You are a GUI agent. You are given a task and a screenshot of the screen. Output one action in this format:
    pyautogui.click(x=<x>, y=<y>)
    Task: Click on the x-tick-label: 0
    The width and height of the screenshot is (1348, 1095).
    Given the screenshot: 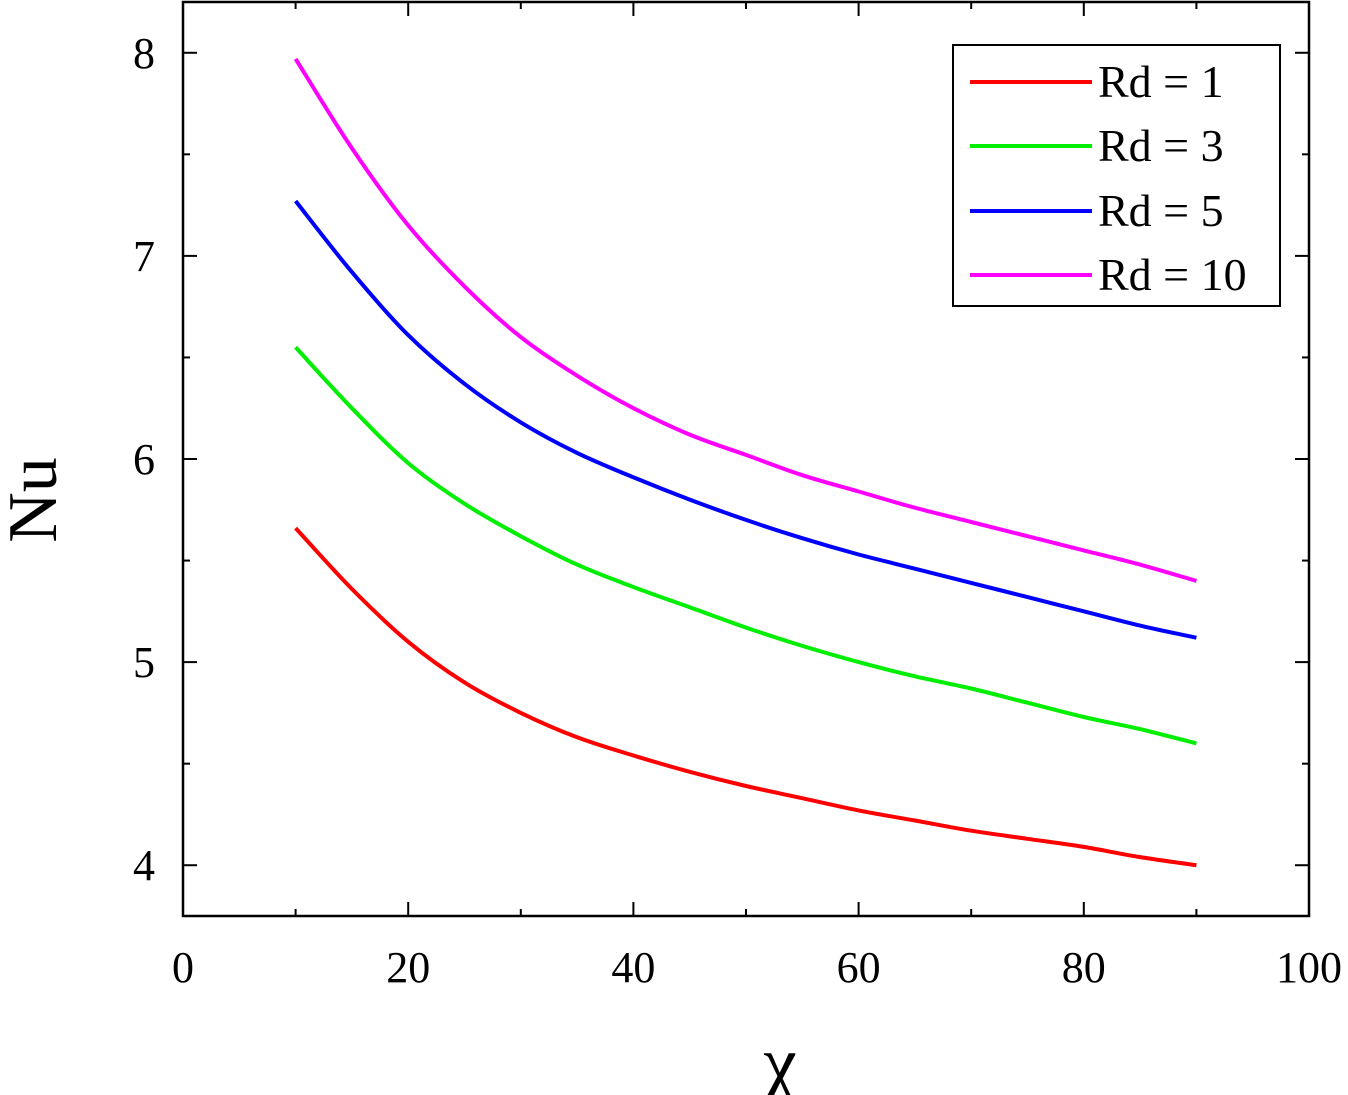 What is the action you would take?
    pyautogui.click(x=183, y=967)
    